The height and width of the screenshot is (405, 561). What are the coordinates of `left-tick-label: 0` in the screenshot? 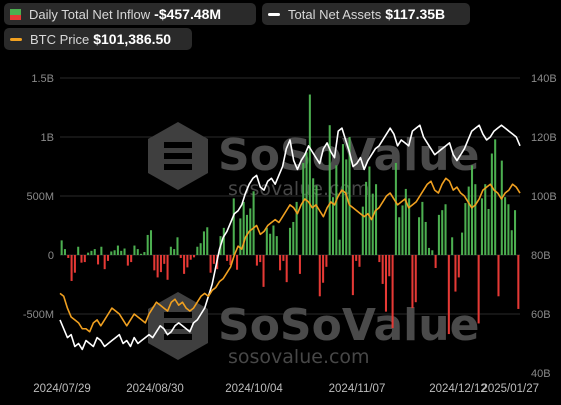 It's located at (51, 256).